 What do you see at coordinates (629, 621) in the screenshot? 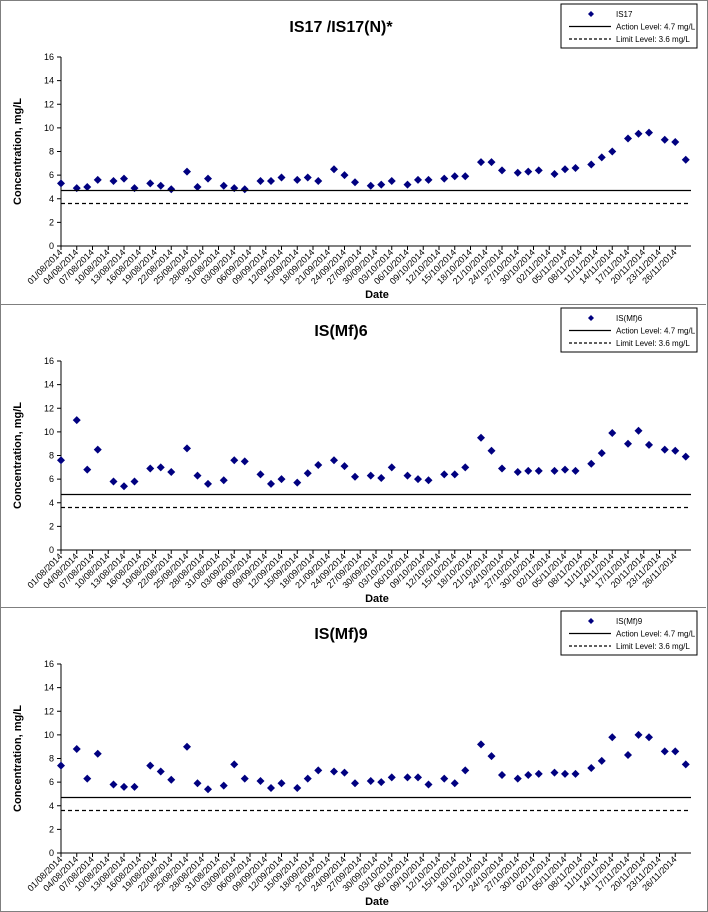
I see `legend-entry-label: IS(Mf)9` at bounding box center [629, 621].